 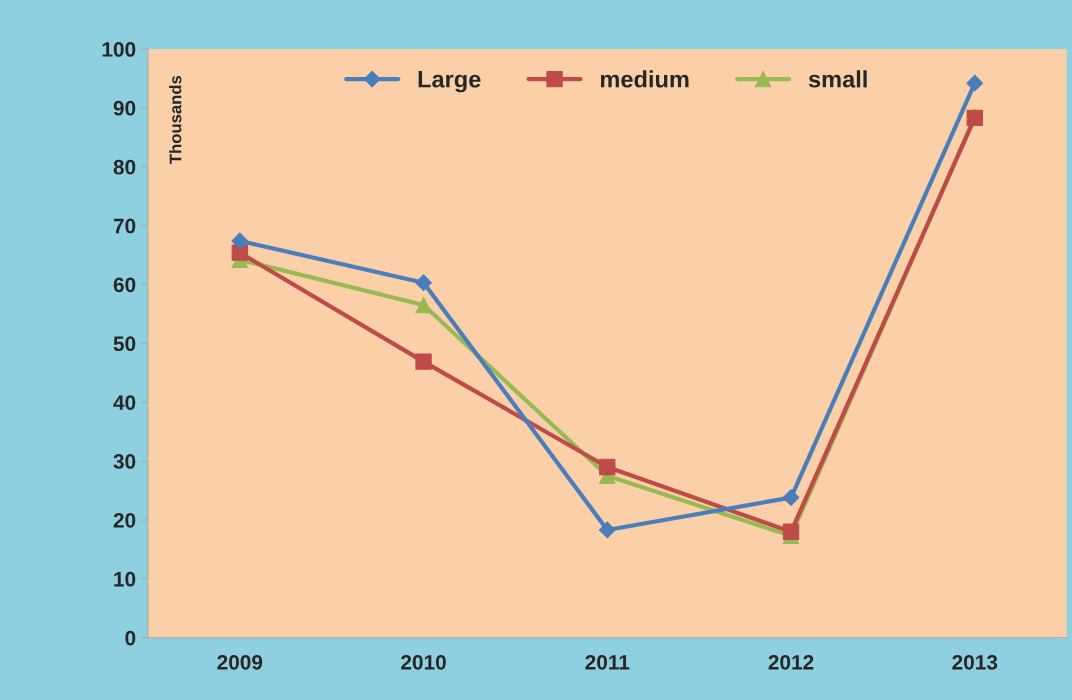 I want to click on y-tick-label: 100, so click(x=119, y=49).